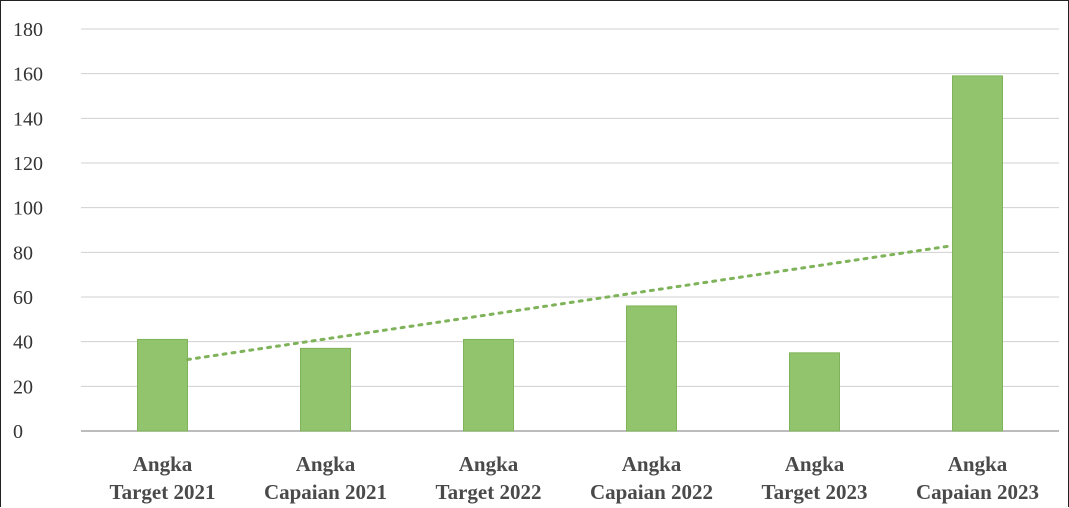 Image resolution: width=1069 pixels, height=508 pixels. What do you see at coordinates (163, 478) in the screenshot?
I see `x-tick-label: Angka Target 2021` at bounding box center [163, 478].